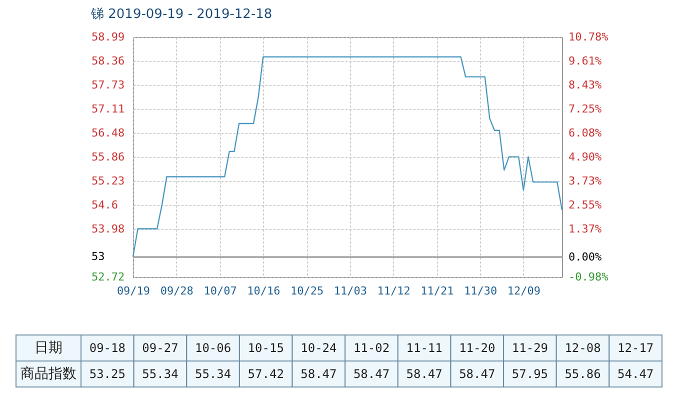 This screenshot has height=396, width=676. What do you see at coordinates (582, 374) in the screenshot?
I see `data-label: 55.86` at bounding box center [582, 374].